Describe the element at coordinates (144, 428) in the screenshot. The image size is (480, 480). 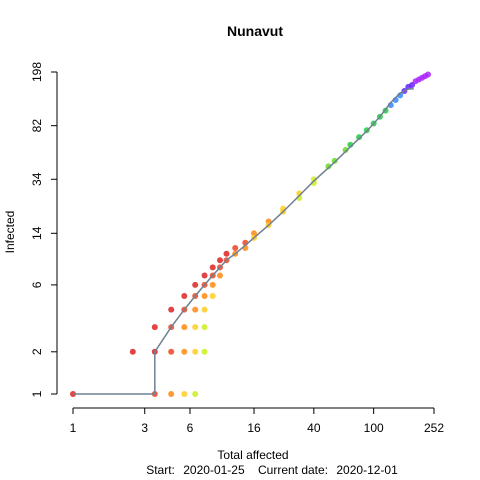
I see `x-tick-label: 3` at that location.